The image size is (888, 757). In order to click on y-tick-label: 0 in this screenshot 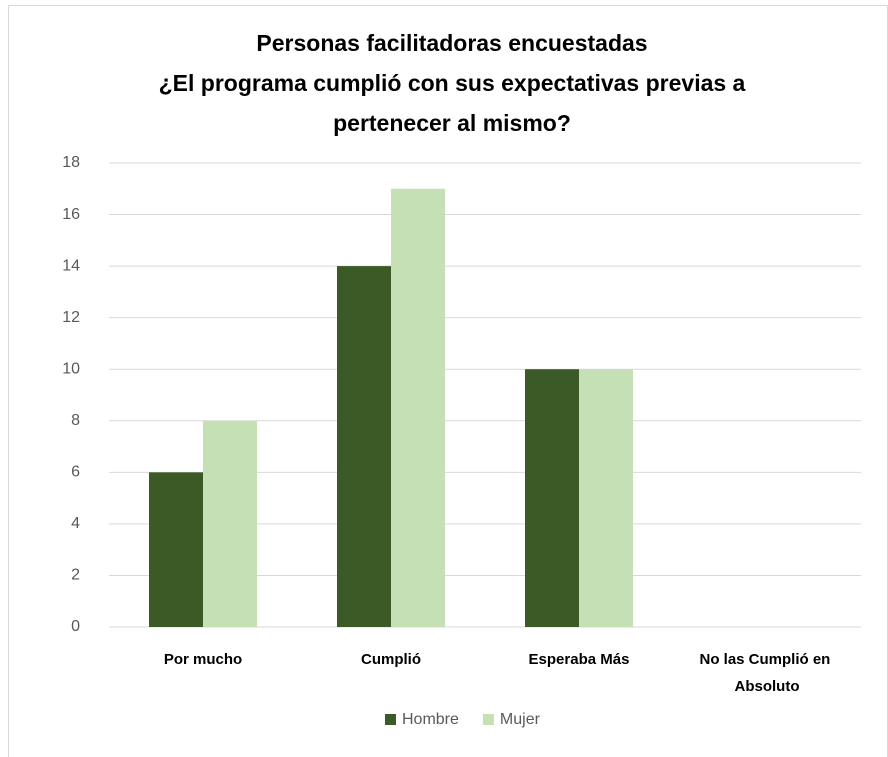, I will do `click(75, 626)`.